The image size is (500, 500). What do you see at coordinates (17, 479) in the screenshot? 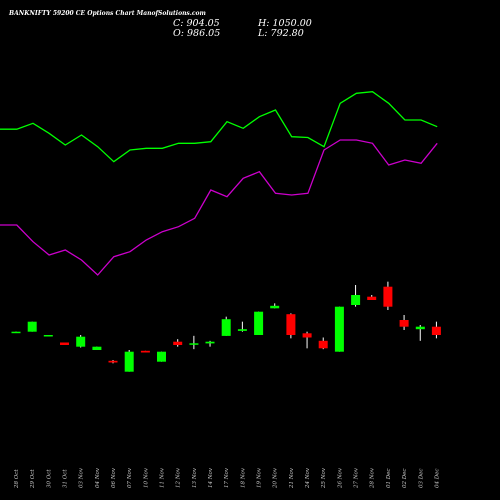
I see `x-tick-label: 28 Oct` at bounding box center [17, 479].